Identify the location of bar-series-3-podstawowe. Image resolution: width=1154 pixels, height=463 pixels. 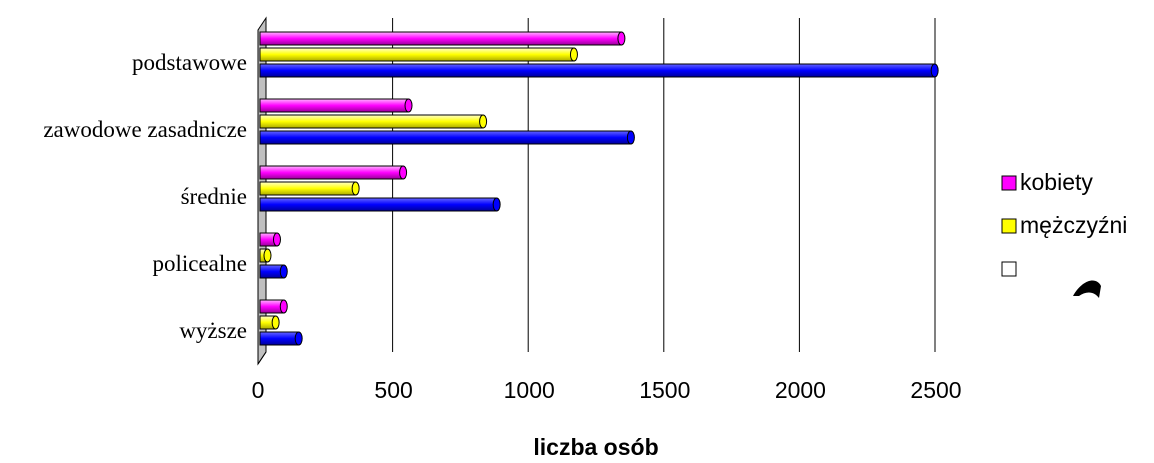
(599, 70).